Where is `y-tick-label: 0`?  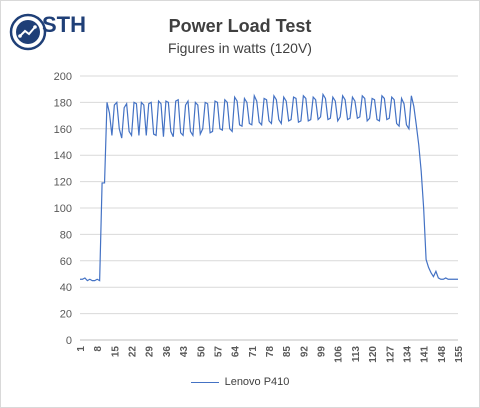 y-tick-label: 0 is located at coordinates (69, 341).